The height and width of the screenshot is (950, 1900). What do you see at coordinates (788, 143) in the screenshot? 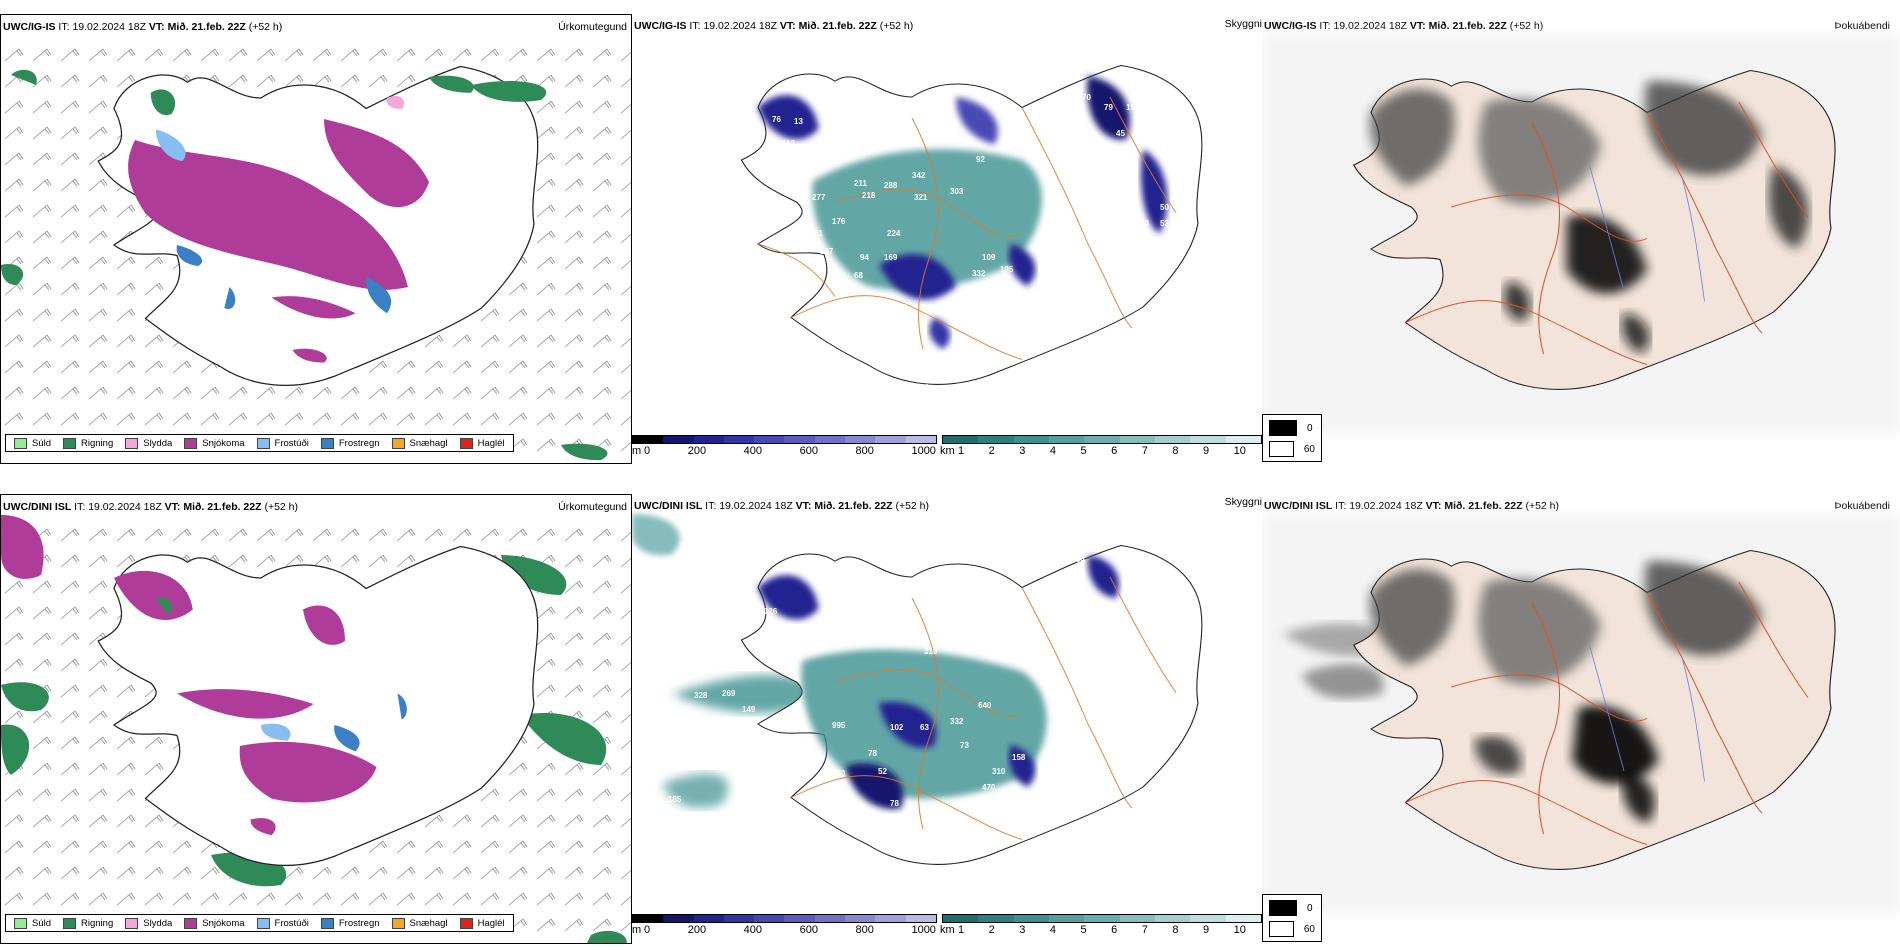
I see `vis-num: 113` at bounding box center [788, 143].